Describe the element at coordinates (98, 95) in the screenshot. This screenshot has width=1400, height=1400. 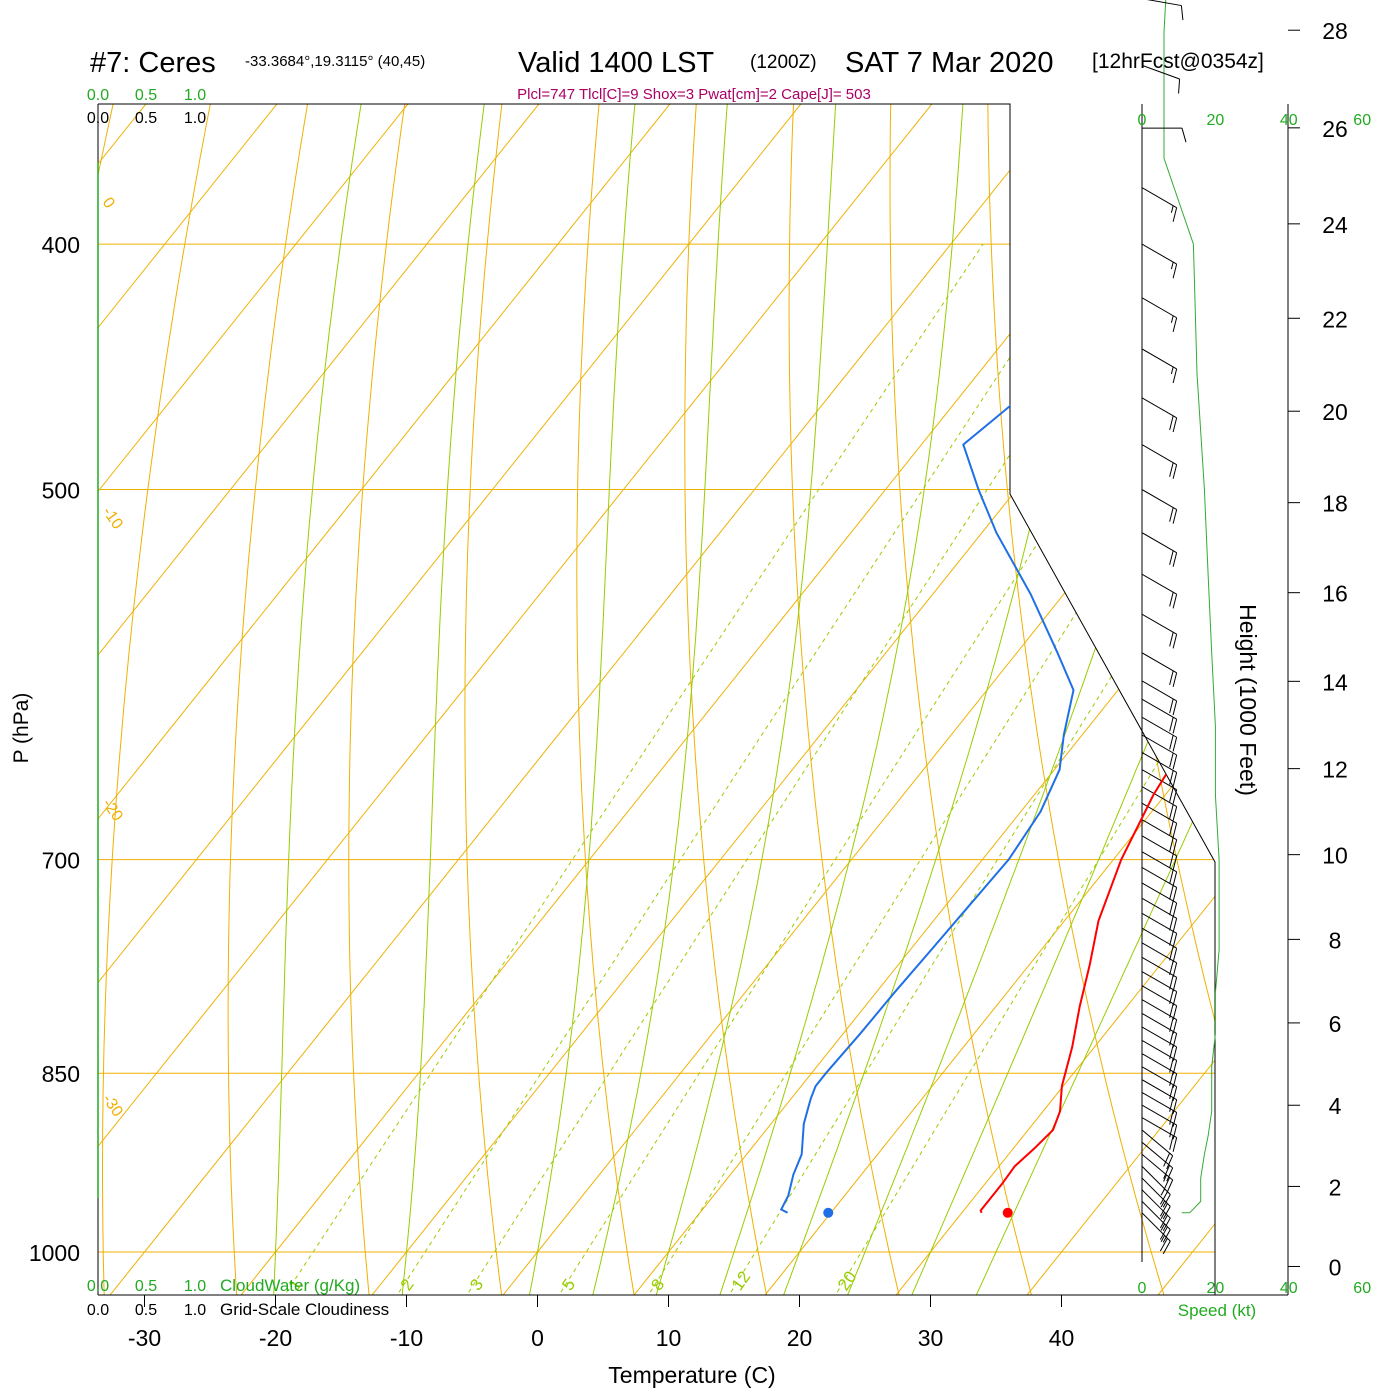
I see `cloudwater-scale-top: 0.0` at that location.